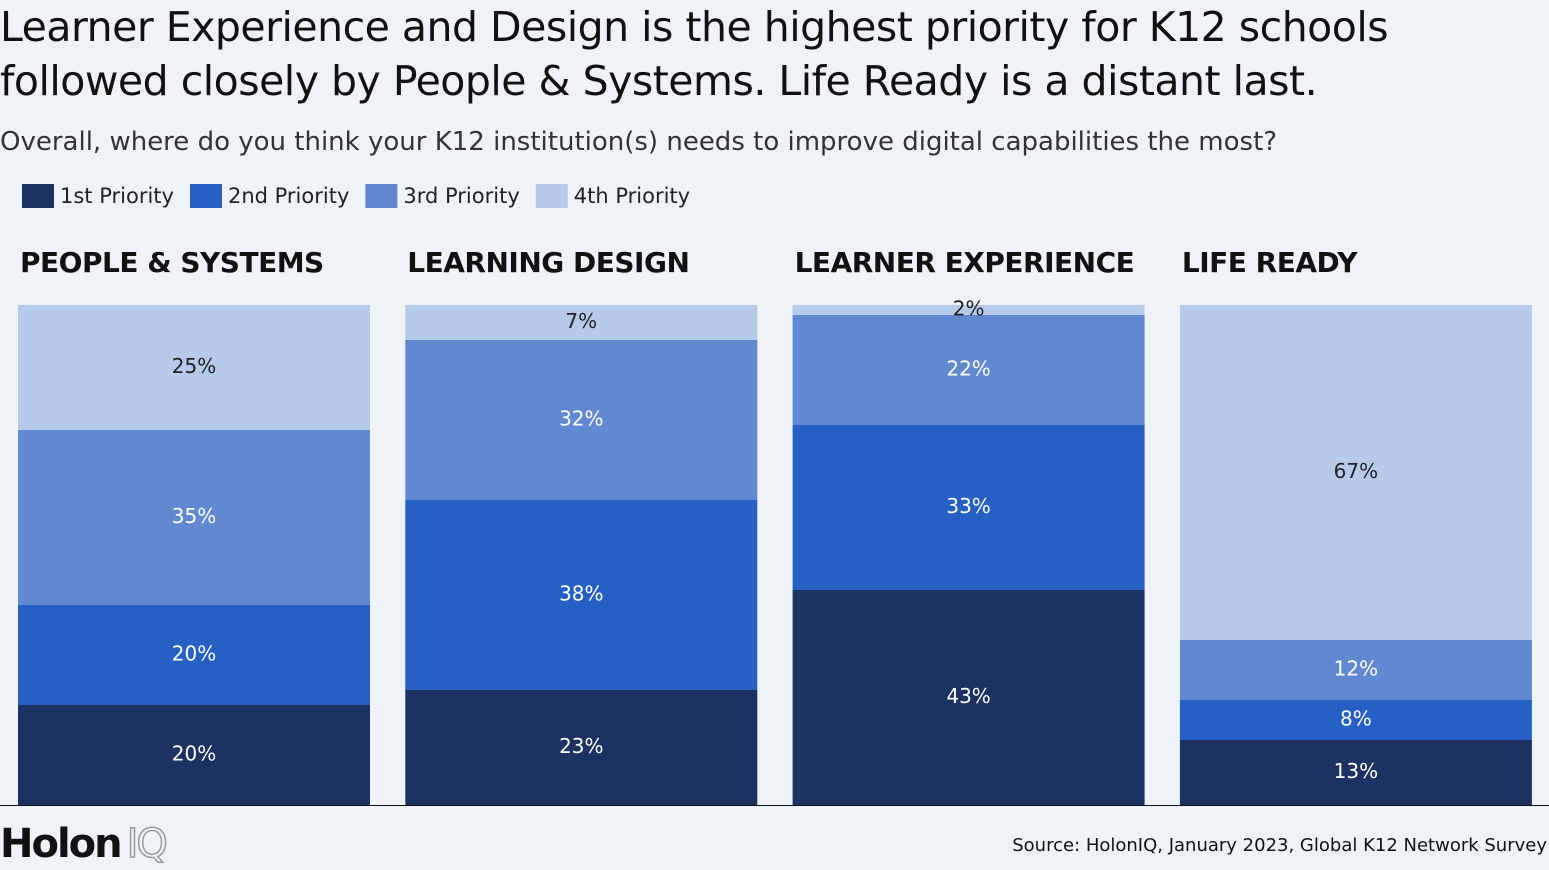  I want to click on value-label: 67%, so click(1356, 471).